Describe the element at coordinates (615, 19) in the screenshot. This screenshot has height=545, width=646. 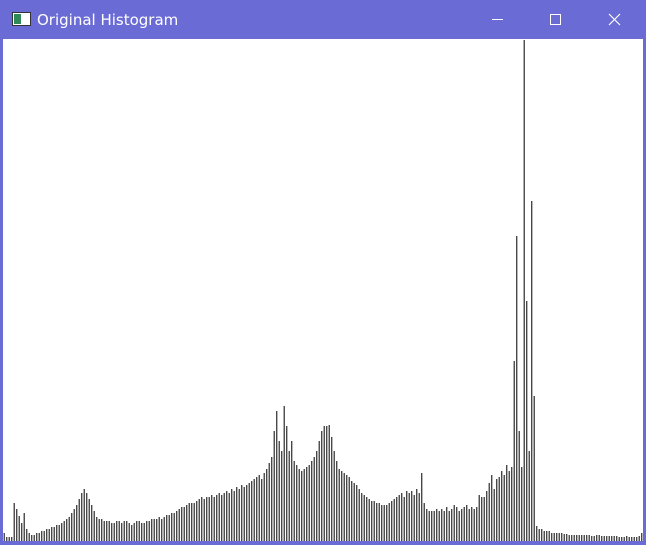
I see `close-button` at that location.